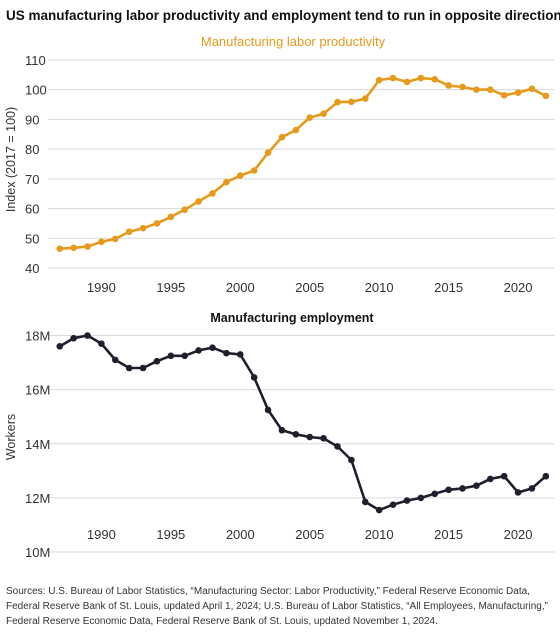 This screenshot has height=633, width=560. What do you see at coordinates (293, 41) in the screenshot?
I see `panel-title: Manufacturing labor productivity` at bounding box center [293, 41].